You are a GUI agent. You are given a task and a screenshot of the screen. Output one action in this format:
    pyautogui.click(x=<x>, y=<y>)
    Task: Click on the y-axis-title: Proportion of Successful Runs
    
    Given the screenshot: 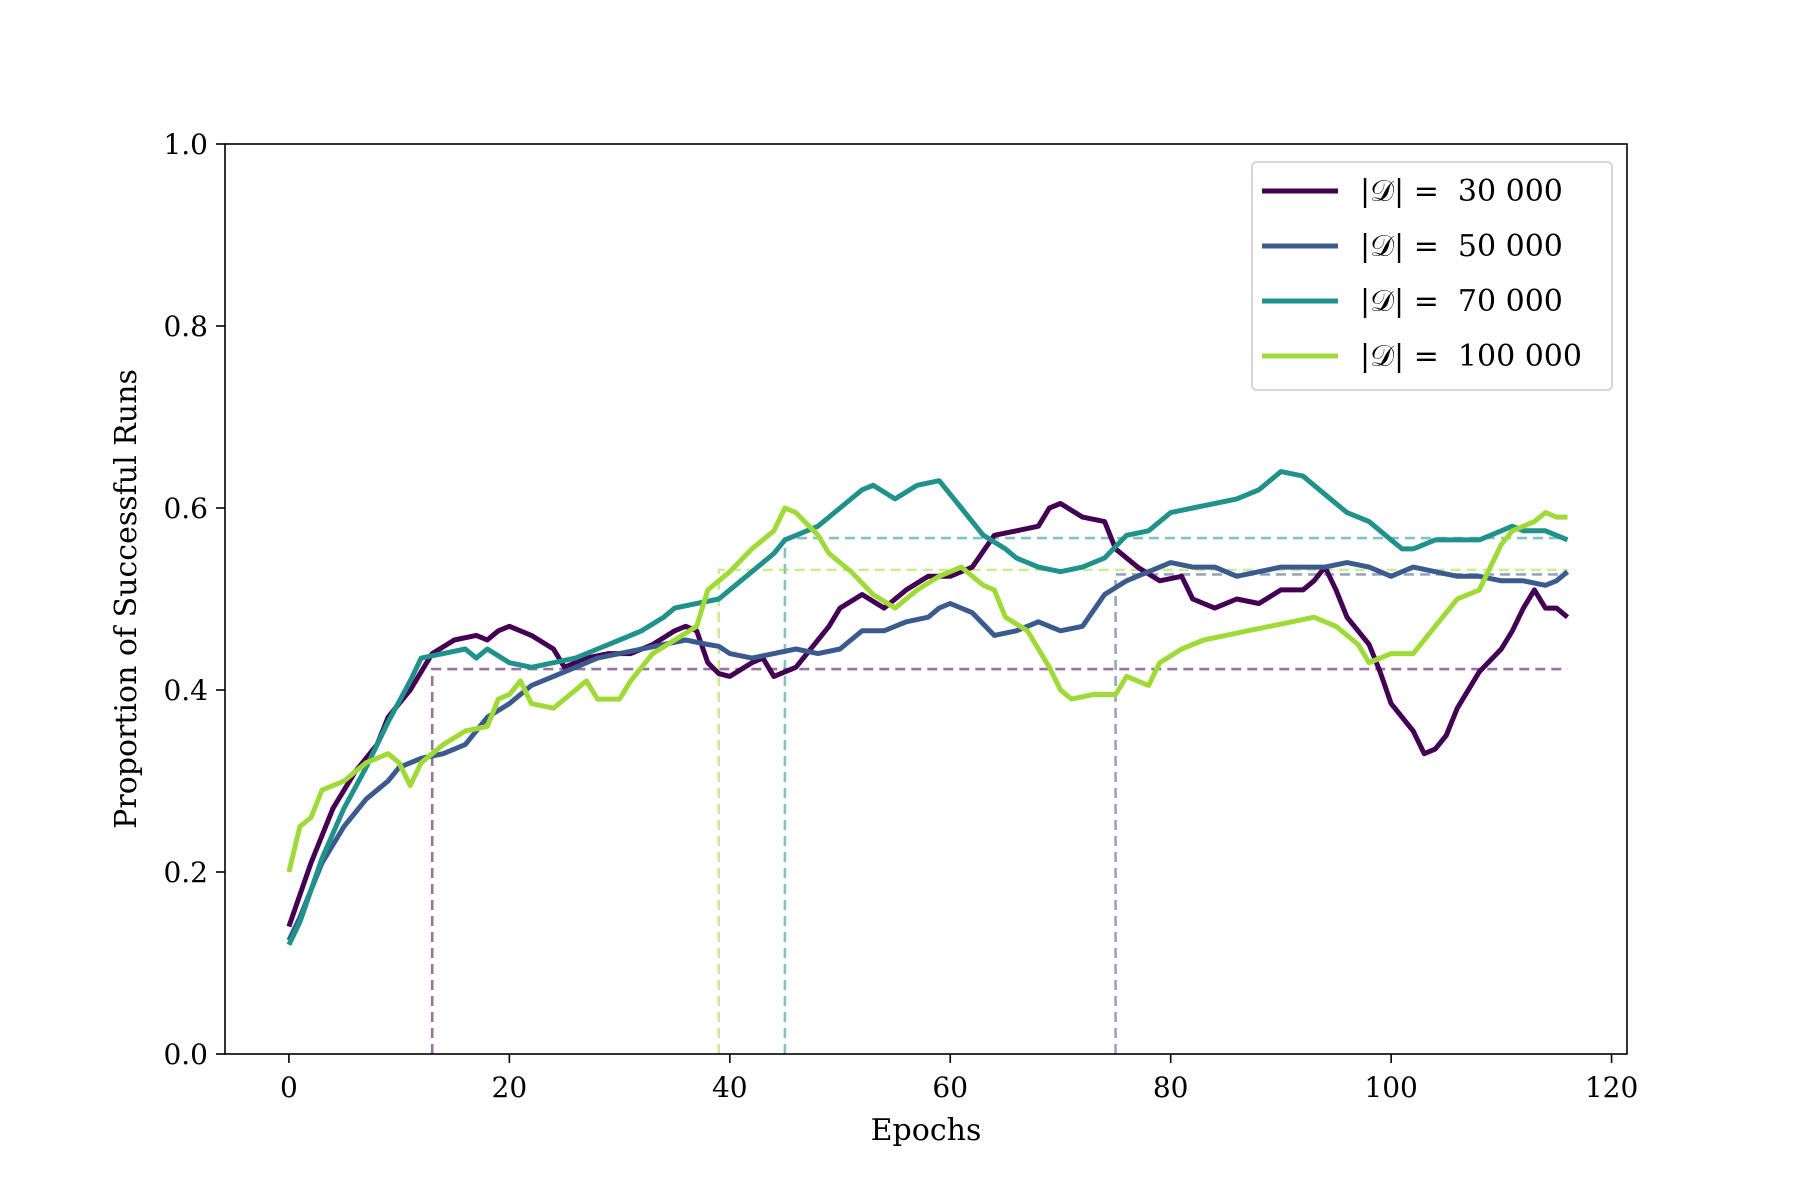 What is the action you would take?
    pyautogui.click(x=126, y=599)
    